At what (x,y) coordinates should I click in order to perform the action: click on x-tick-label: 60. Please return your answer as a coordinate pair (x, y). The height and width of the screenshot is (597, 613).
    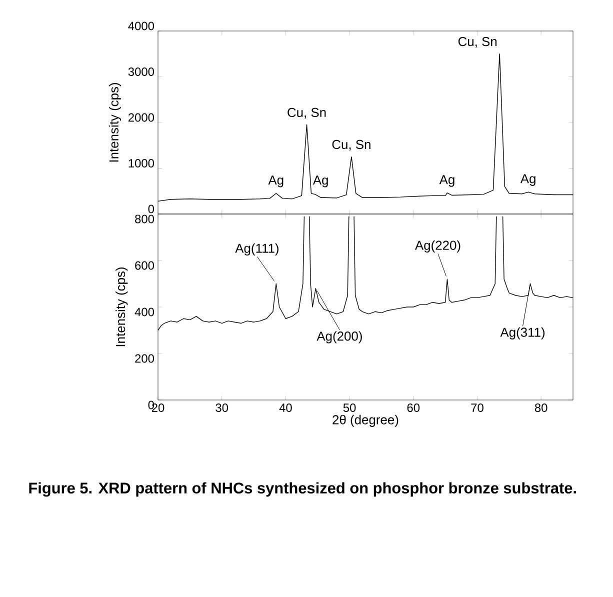
    Looking at the image, I should click on (413, 408).